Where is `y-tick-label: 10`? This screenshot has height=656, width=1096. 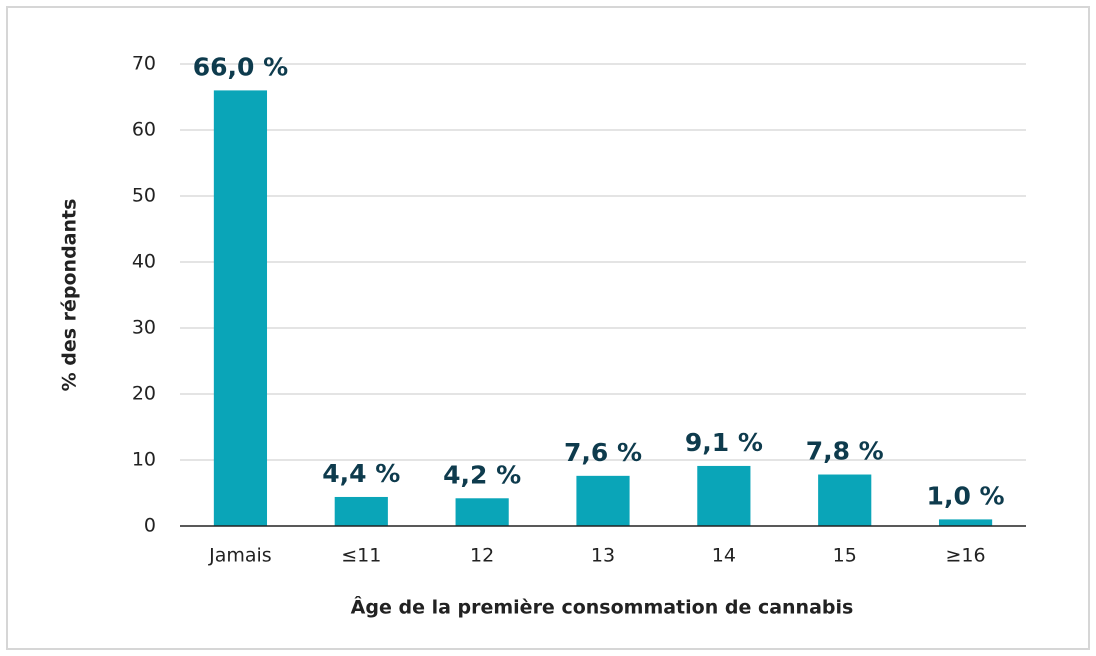 y-tick-label: 10 is located at coordinates (144, 460).